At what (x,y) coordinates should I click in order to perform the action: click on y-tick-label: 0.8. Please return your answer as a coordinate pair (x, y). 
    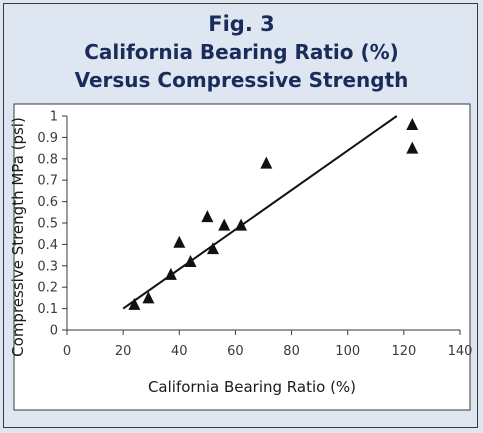
    Looking at the image, I should click on (47, 159).